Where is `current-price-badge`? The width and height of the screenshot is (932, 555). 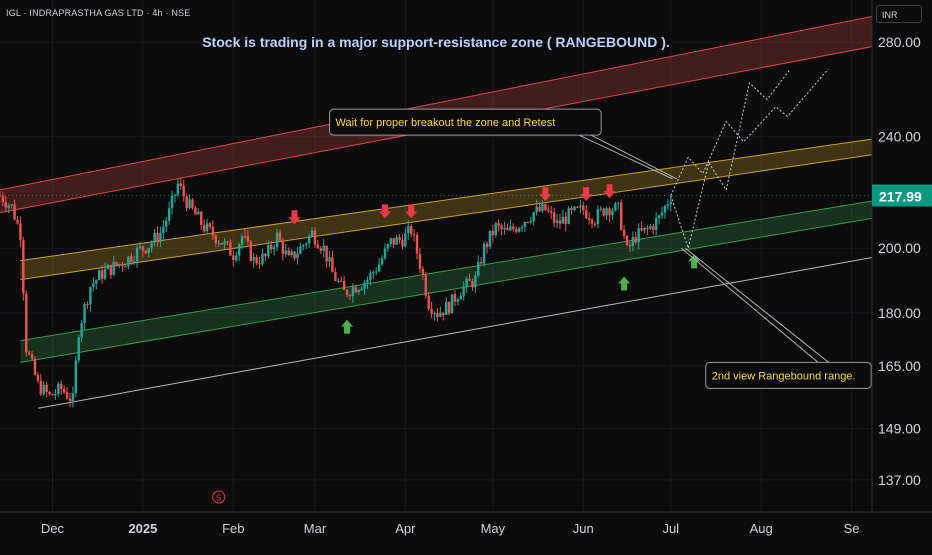 current-price-badge is located at coordinates (902, 195).